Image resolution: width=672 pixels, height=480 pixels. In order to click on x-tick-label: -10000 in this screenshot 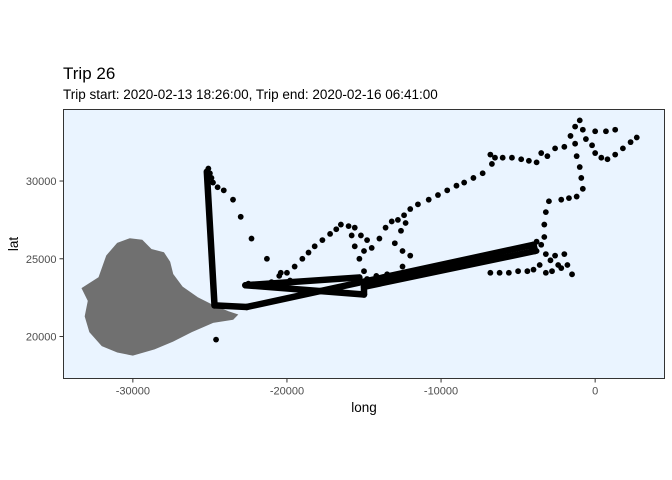, I will do `click(441, 392)`.